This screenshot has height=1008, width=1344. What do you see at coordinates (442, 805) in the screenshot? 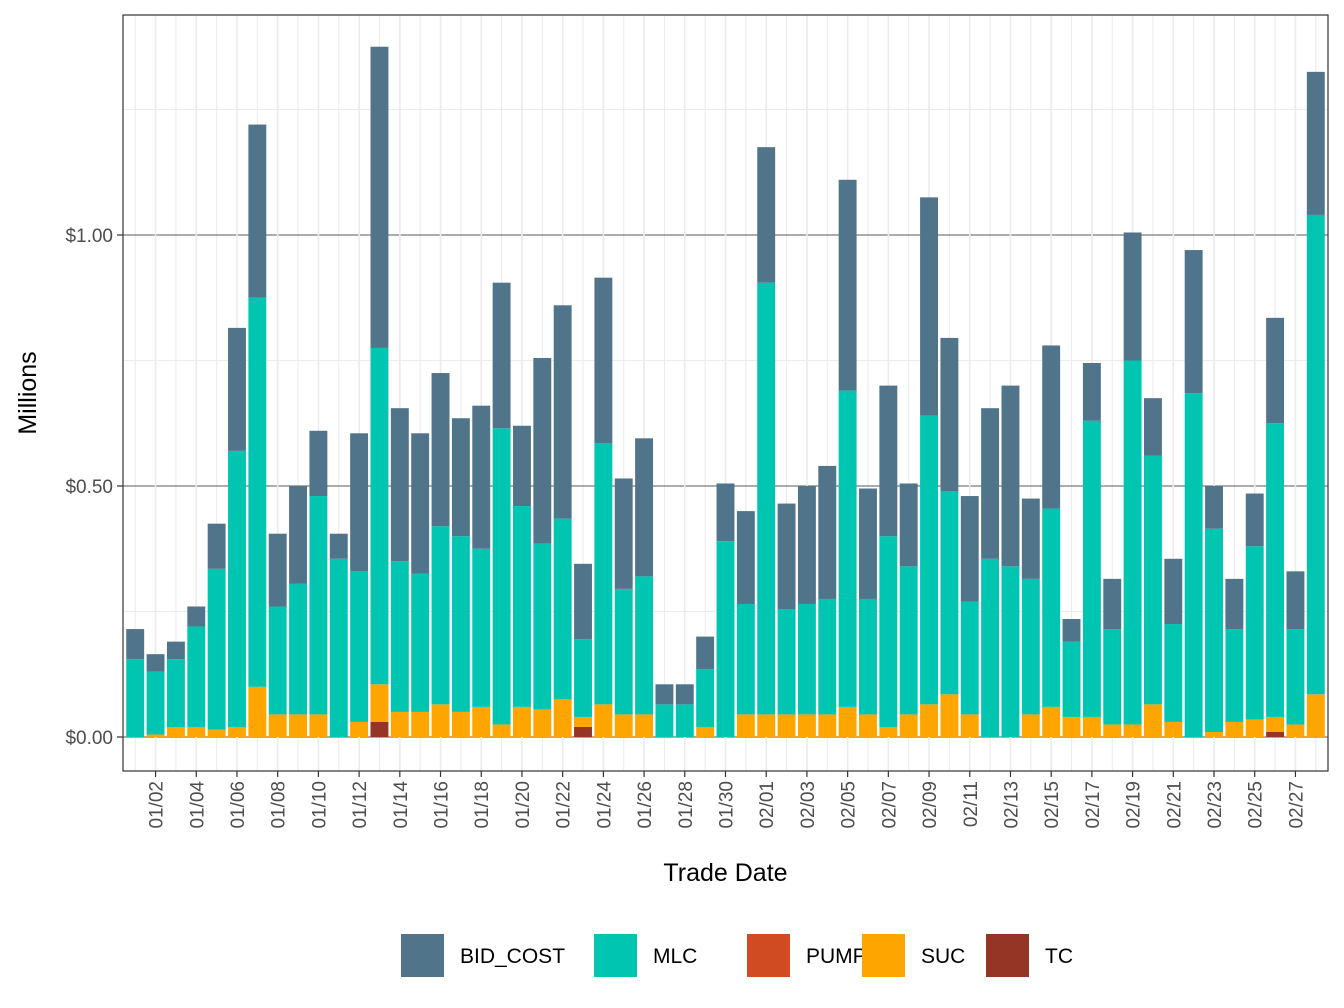
I see `x-tick-label: 01/16` at bounding box center [442, 805].